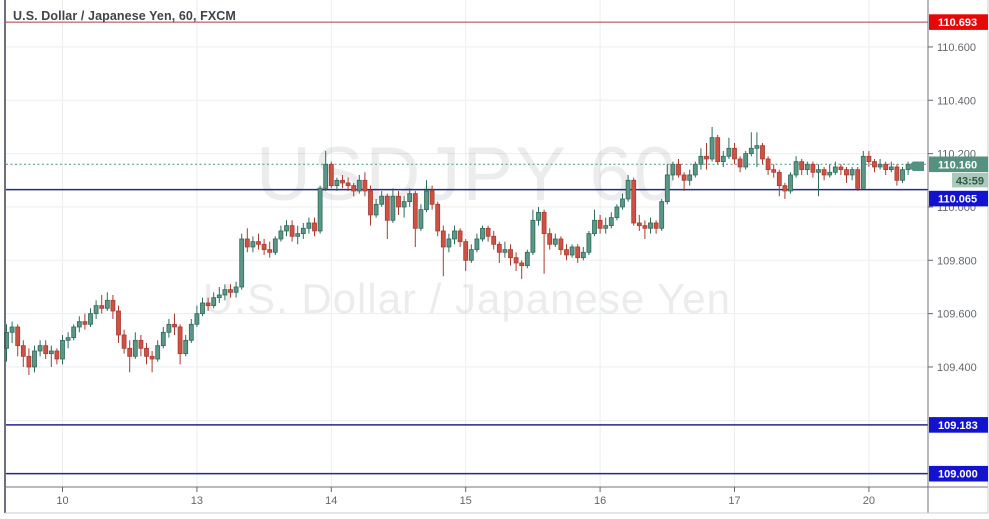 Image resolution: width=989 pixels, height=519 pixels. I want to click on svg-text: 43:59, so click(970, 181).